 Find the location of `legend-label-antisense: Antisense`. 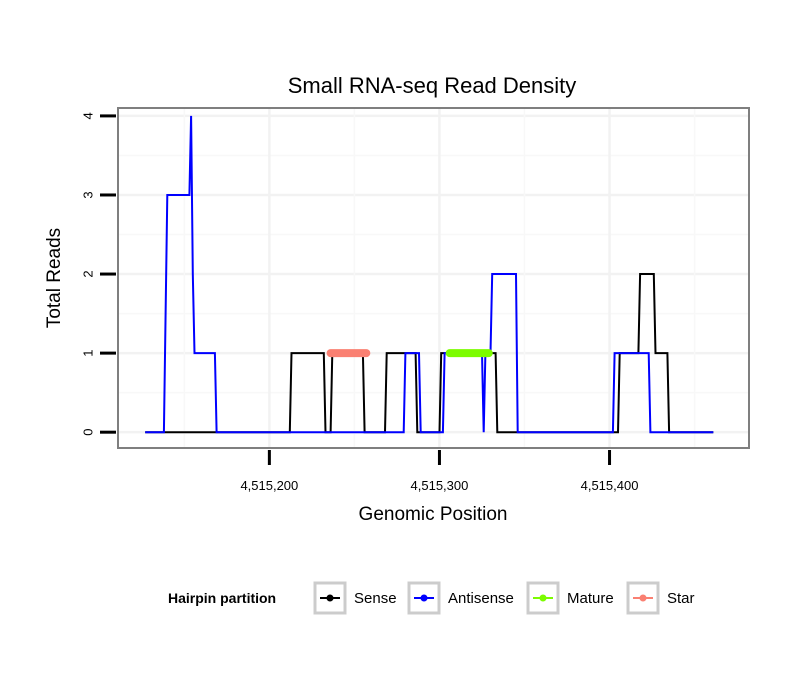

legend-label-antisense: Antisense is located at coordinates (481, 598).